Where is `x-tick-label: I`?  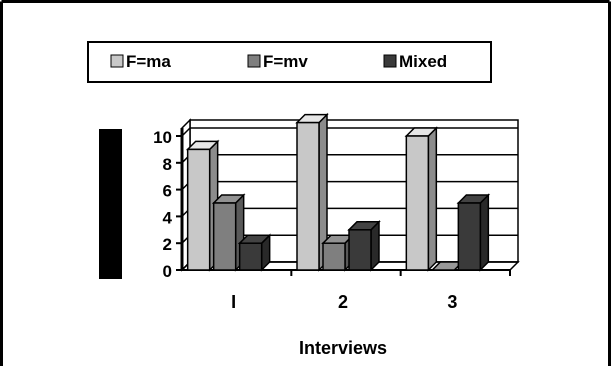
x-tick-label: I is located at coordinates (233, 302).